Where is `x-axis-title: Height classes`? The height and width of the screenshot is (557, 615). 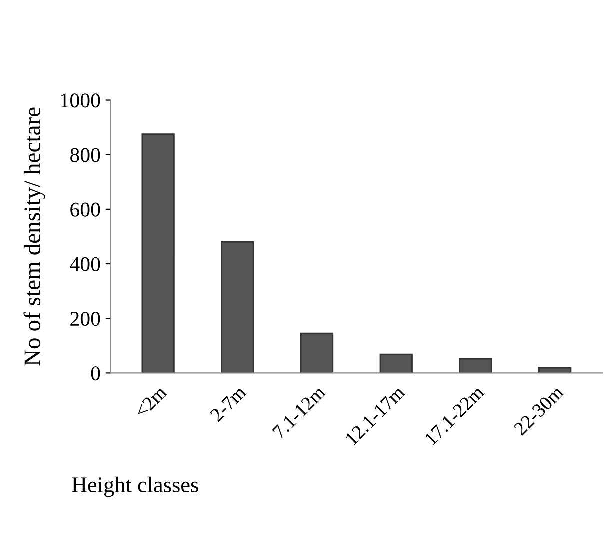 x-axis-title: Height classes is located at coordinates (135, 487).